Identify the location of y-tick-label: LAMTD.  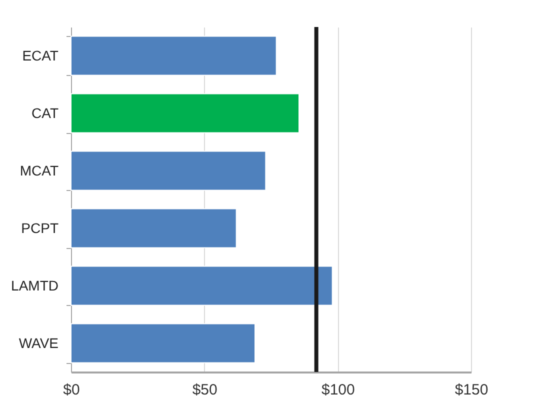
(34, 285).